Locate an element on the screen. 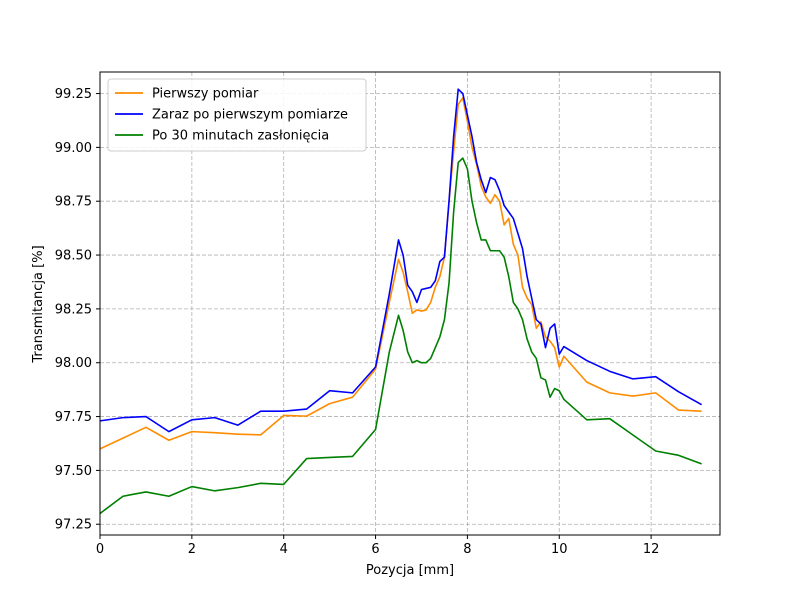  y-tick-label: 98.00 is located at coordinates (73, 363).